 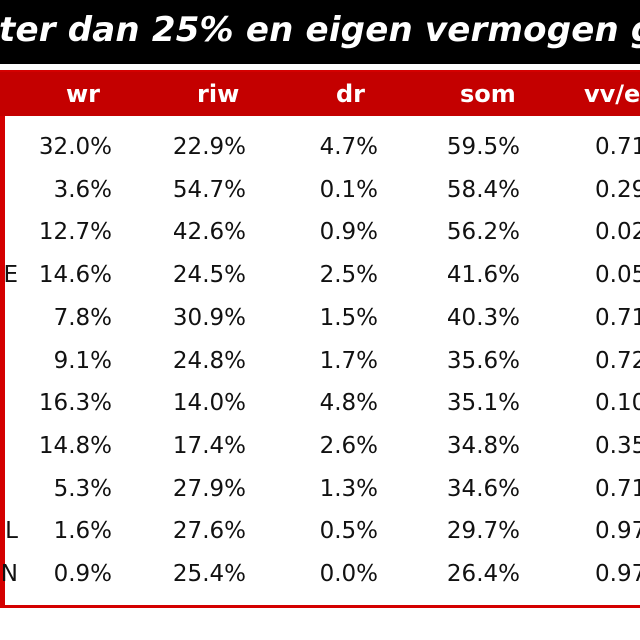 What do you see at coordinates (348, 531) in the screenshot?
I see `cell-dr: 0.5%` at bounding box center [348, 531].